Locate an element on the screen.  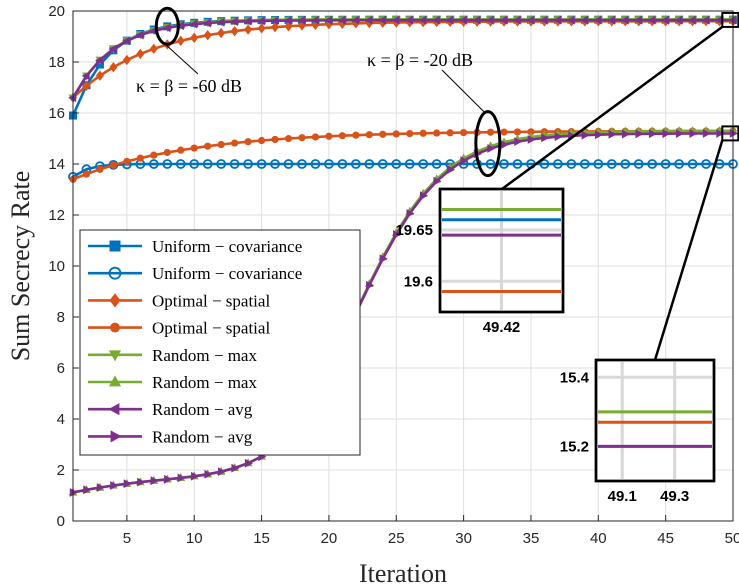
legend-entry: Optimal − spatial is located at coordinates (179, 300).